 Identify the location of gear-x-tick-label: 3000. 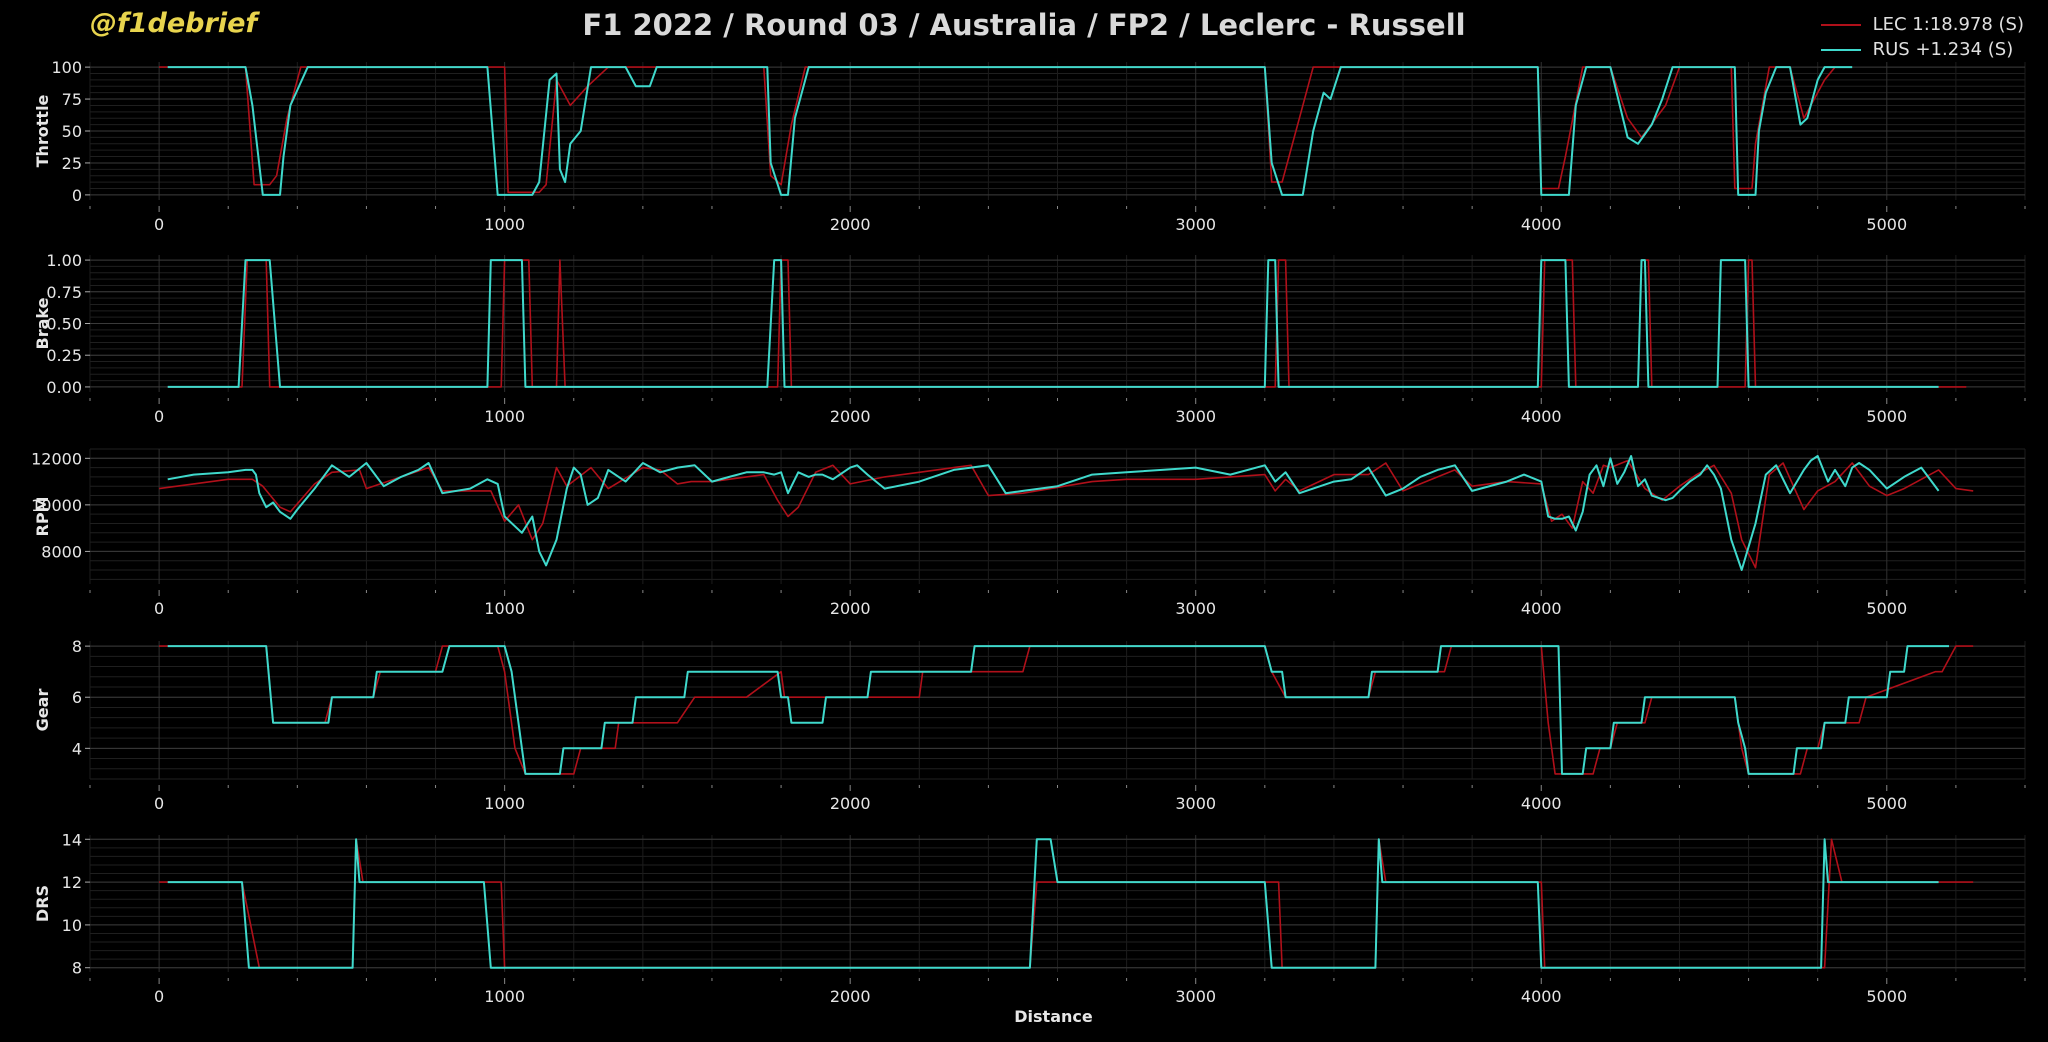
(1195, 803).